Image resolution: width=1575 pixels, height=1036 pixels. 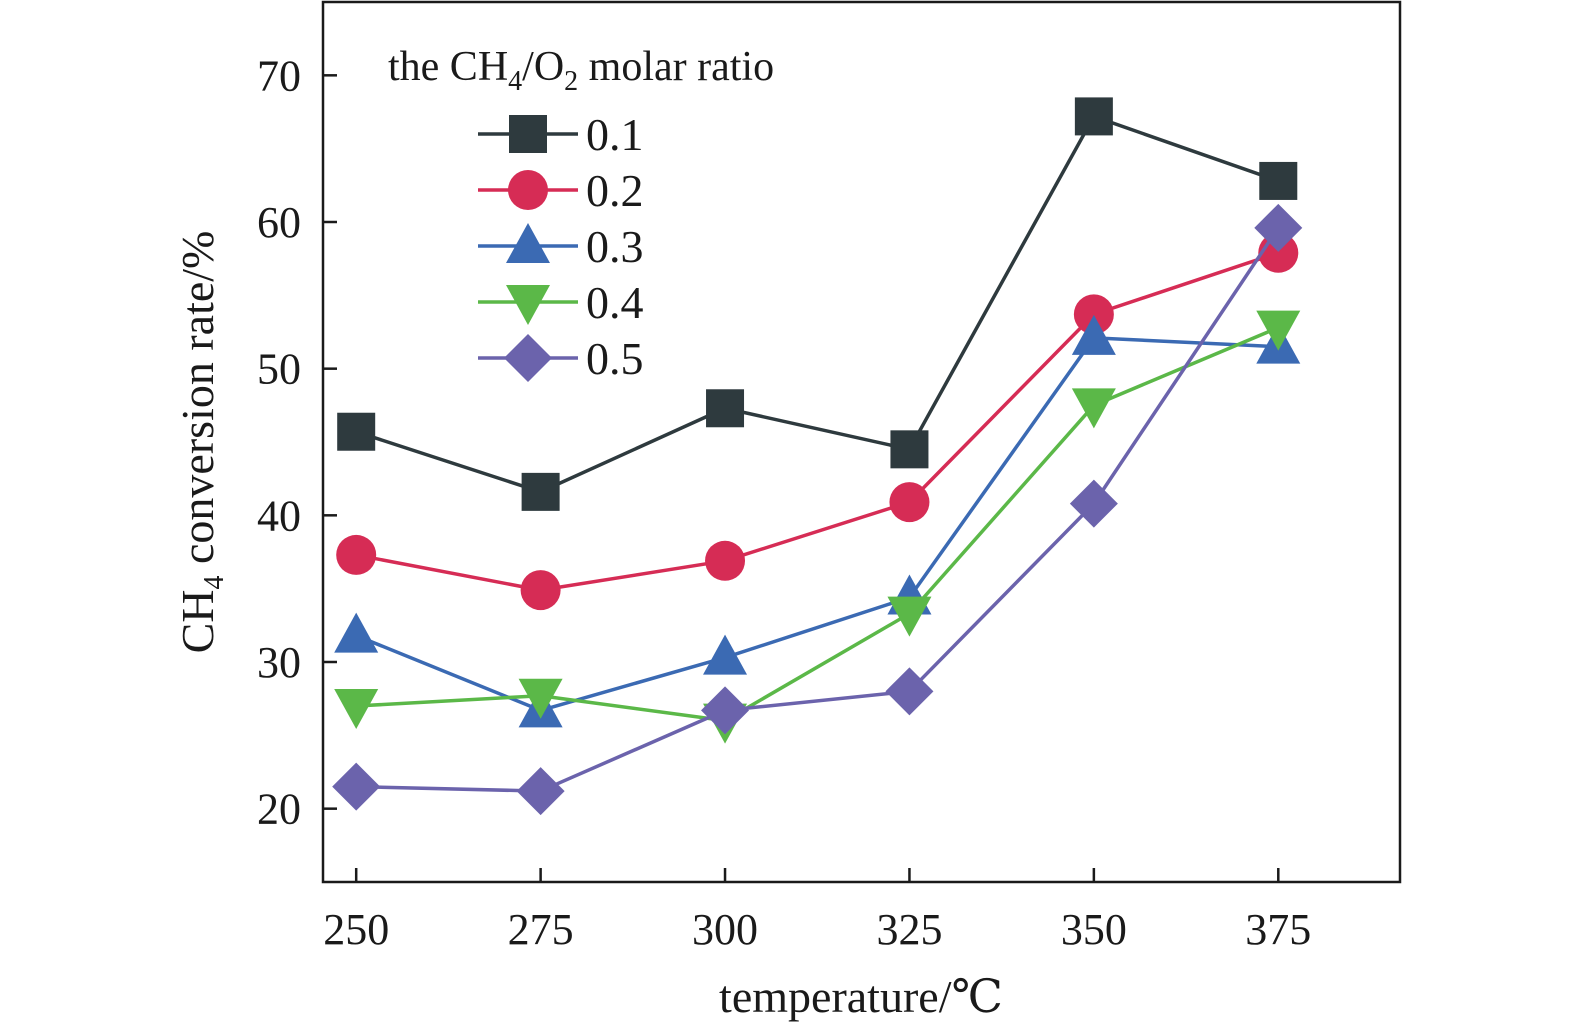 What do you see at coordinates (615, 246) in the screenshot?
I see `legend-label: 0.3` at bounding box center [615, 246].